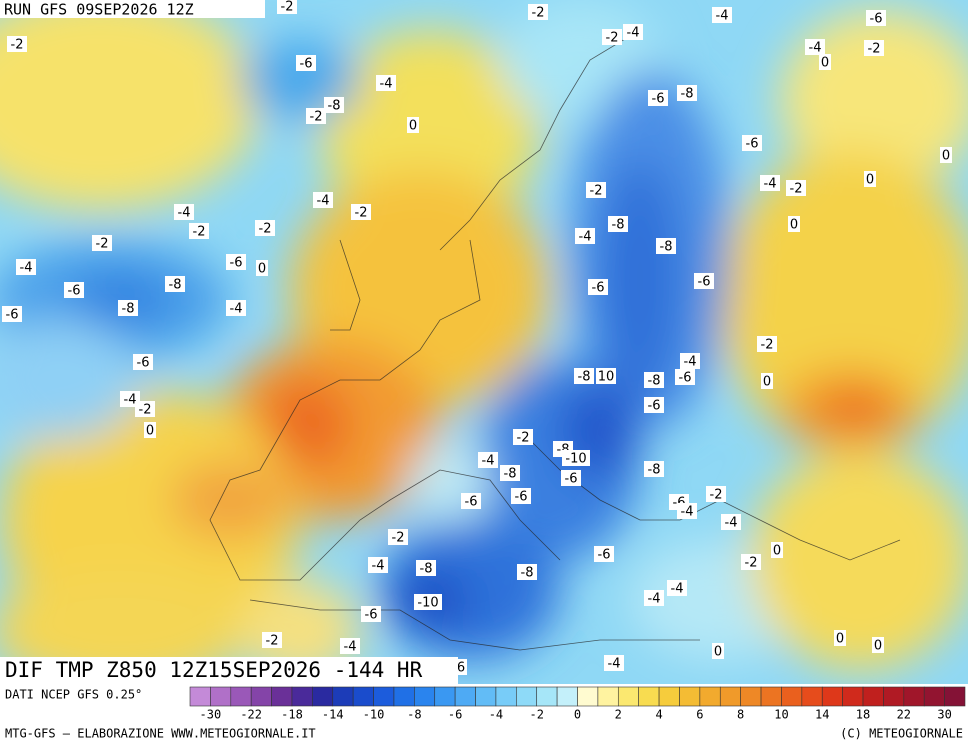 The image size is (968, 745). What do you see at coordinates (658, 715) in the screenshot?
I see `colorbar-tick-label: 4` at bounding box center [658, 715].